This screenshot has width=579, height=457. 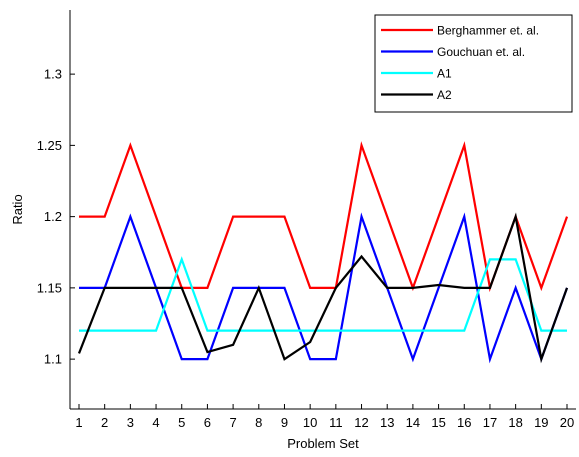 I want to click on x-tick-label: 5, so click(x=181, y=422).